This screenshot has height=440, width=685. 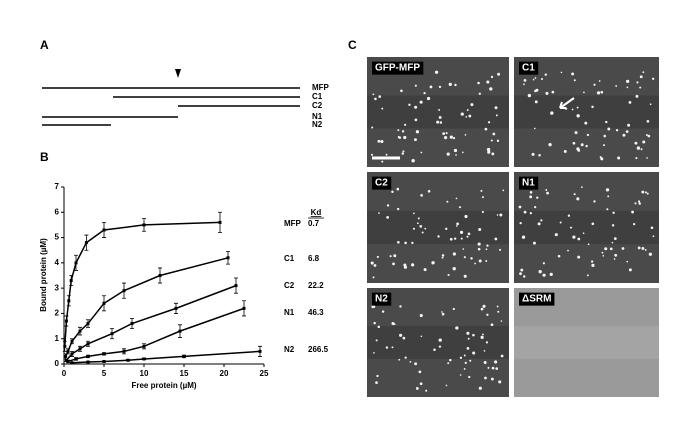 What do you see at coordinates (171, 106) in the screenshot?
I see `construct-map` at bounding box center [171, 106].